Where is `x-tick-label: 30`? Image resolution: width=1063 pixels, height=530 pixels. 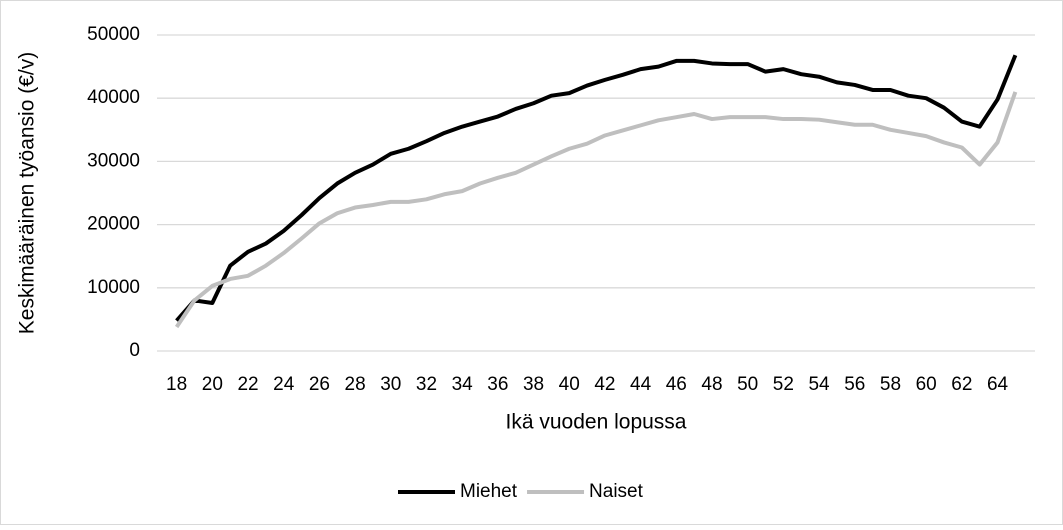
x-tick-label: 30 is located at coordinates (390, 384).